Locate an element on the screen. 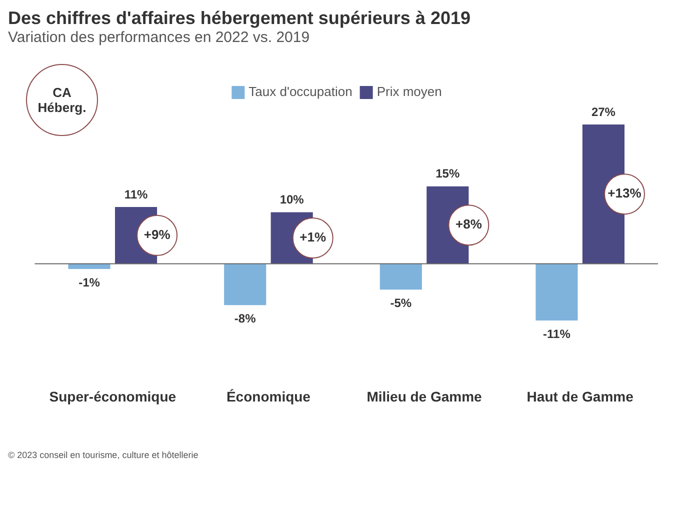 This screenshot has width=696, height=522. x-tick-label: Économique is located at coordinates (268, 396).